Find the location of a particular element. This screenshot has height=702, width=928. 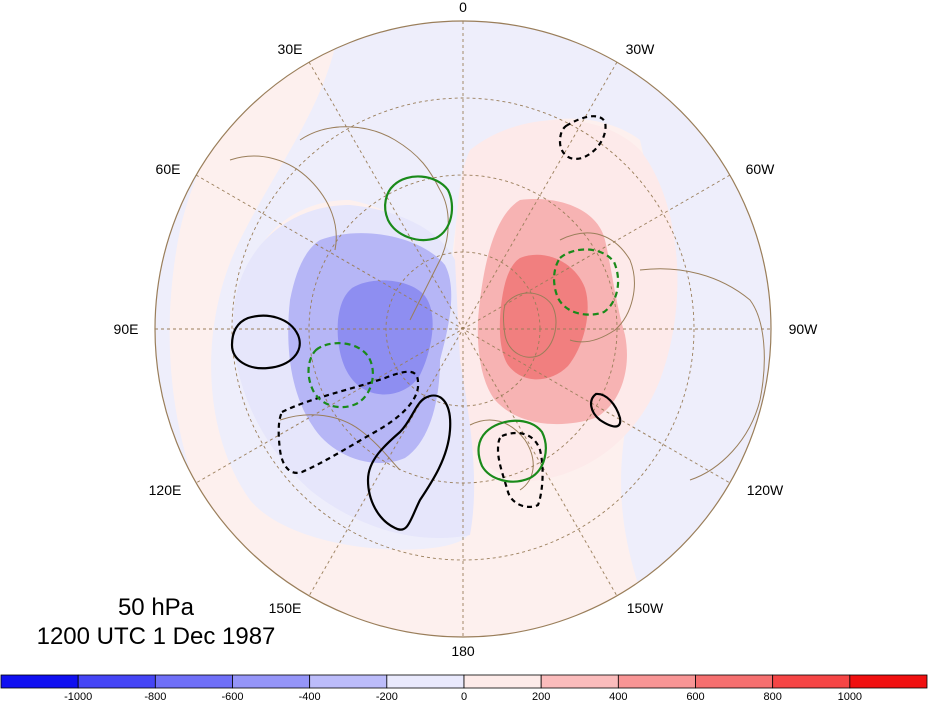

lon-label-60w: 60W is located at coordinates (761, 169).